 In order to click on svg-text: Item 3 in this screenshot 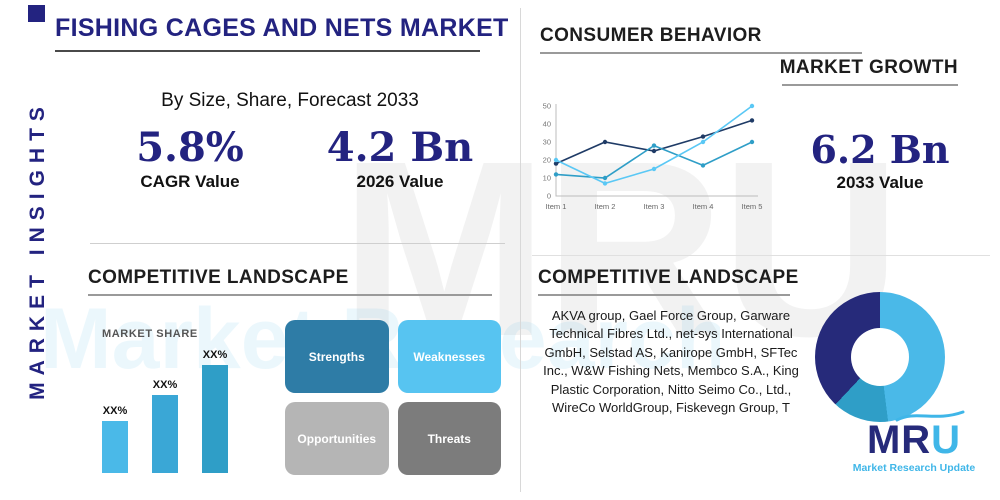, I will do `click(654, 206)`.